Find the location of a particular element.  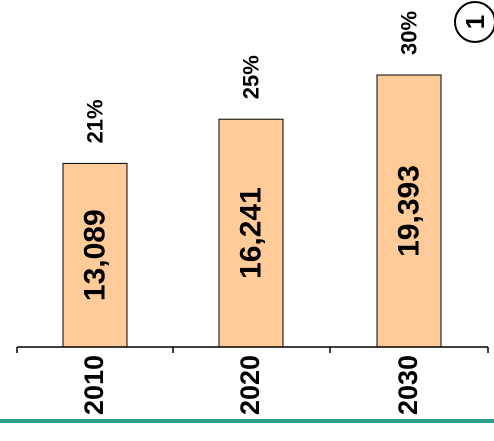

badge-circle is located at coordinates (474, 22).